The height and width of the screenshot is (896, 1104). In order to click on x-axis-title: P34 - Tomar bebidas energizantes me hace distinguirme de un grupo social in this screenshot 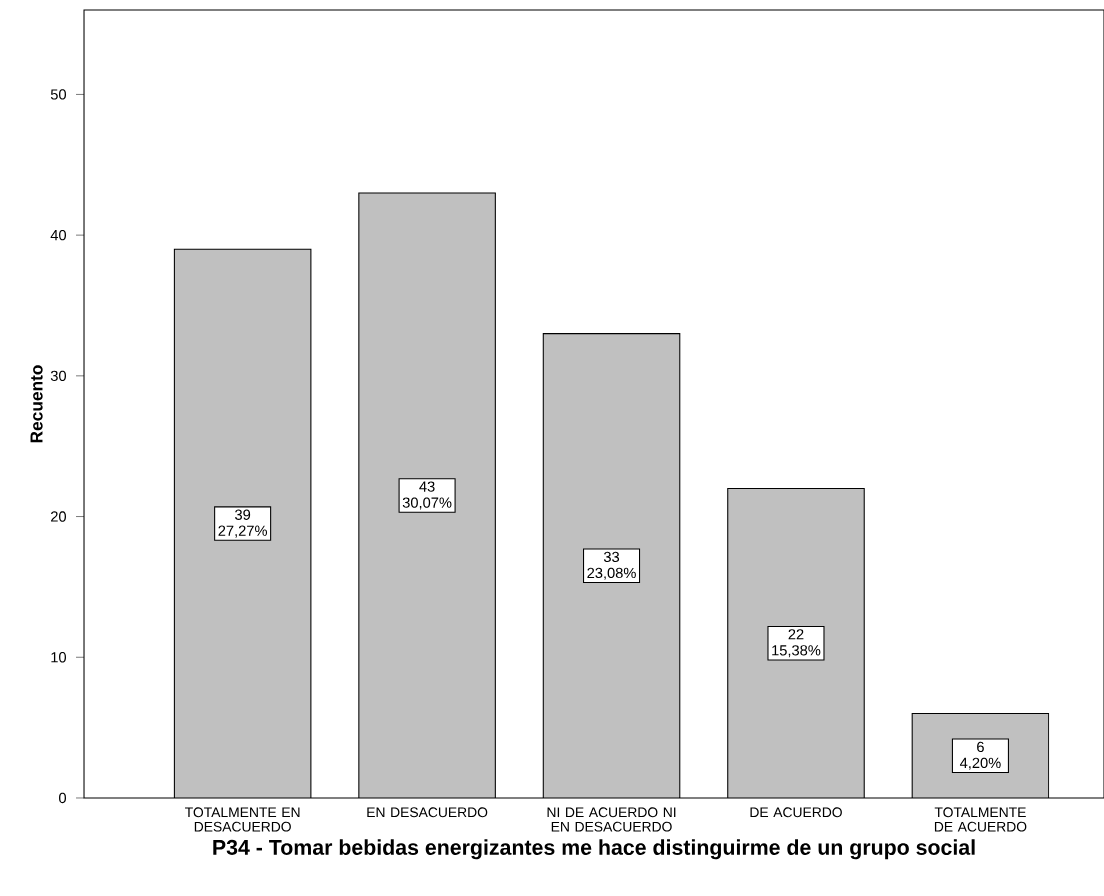, I will do `click(594, 849)`.